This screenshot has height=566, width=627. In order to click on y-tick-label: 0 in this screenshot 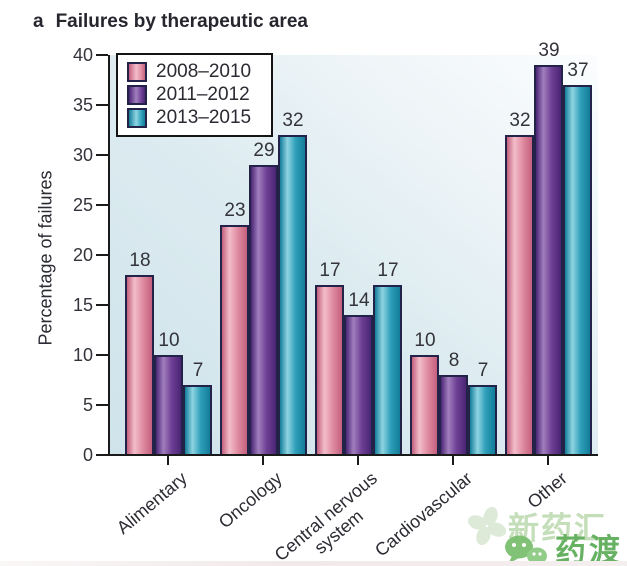, I will do `click(87, 455)`.